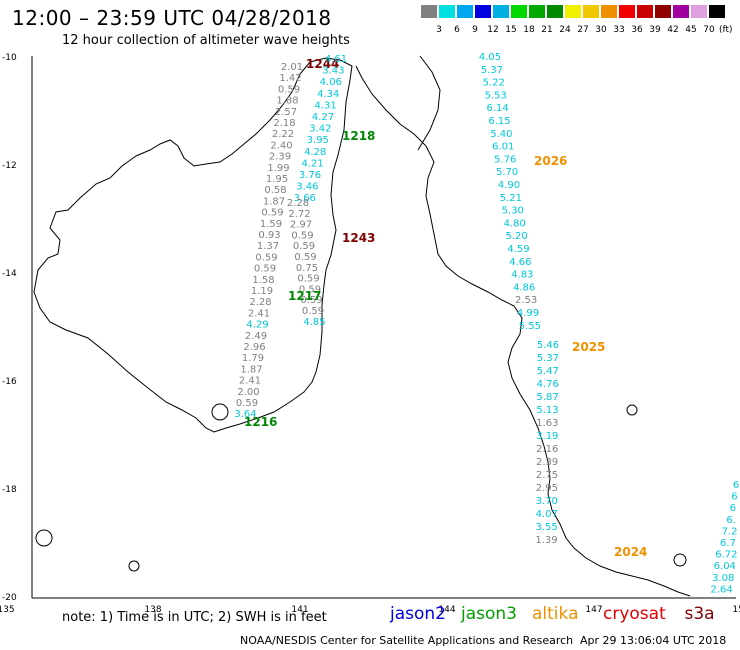 The image size is (740, 650). Describe the element at coordinates (253, 358) in the screenshot. I see `wave-height-label: 1.79` at that location.